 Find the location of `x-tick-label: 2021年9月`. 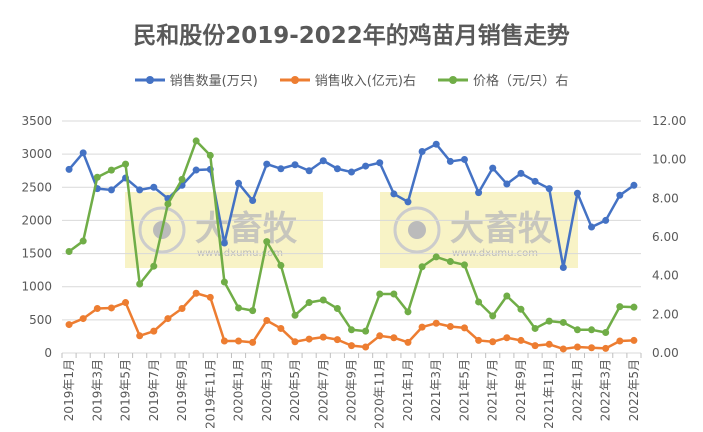

x-tick-label: 2021年9月 is located at coordinates (521, 390).